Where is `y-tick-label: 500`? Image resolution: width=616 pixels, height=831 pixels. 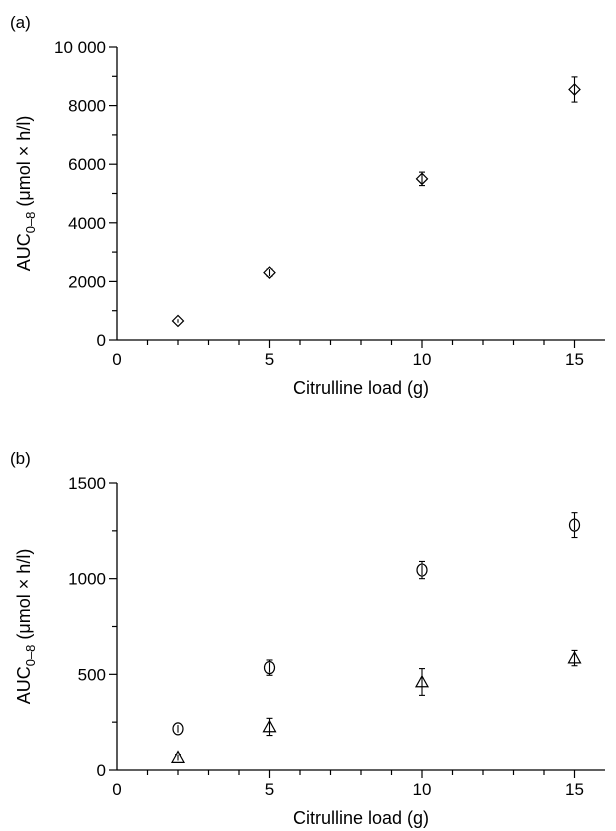 y-tick-label: 500 is located at coordinates (92, 674).